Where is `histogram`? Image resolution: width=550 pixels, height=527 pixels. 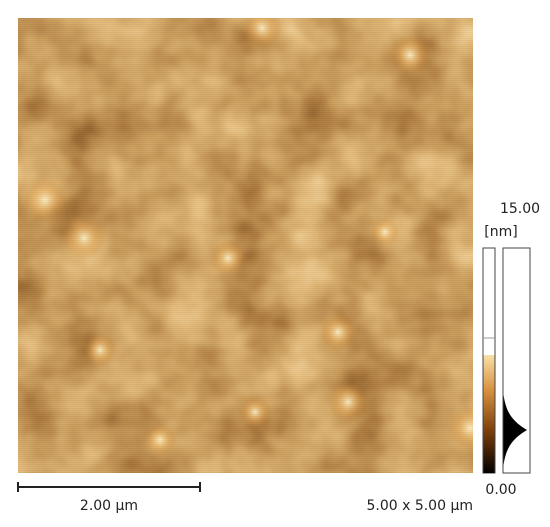
histogram is located at coordinates (515, 430).